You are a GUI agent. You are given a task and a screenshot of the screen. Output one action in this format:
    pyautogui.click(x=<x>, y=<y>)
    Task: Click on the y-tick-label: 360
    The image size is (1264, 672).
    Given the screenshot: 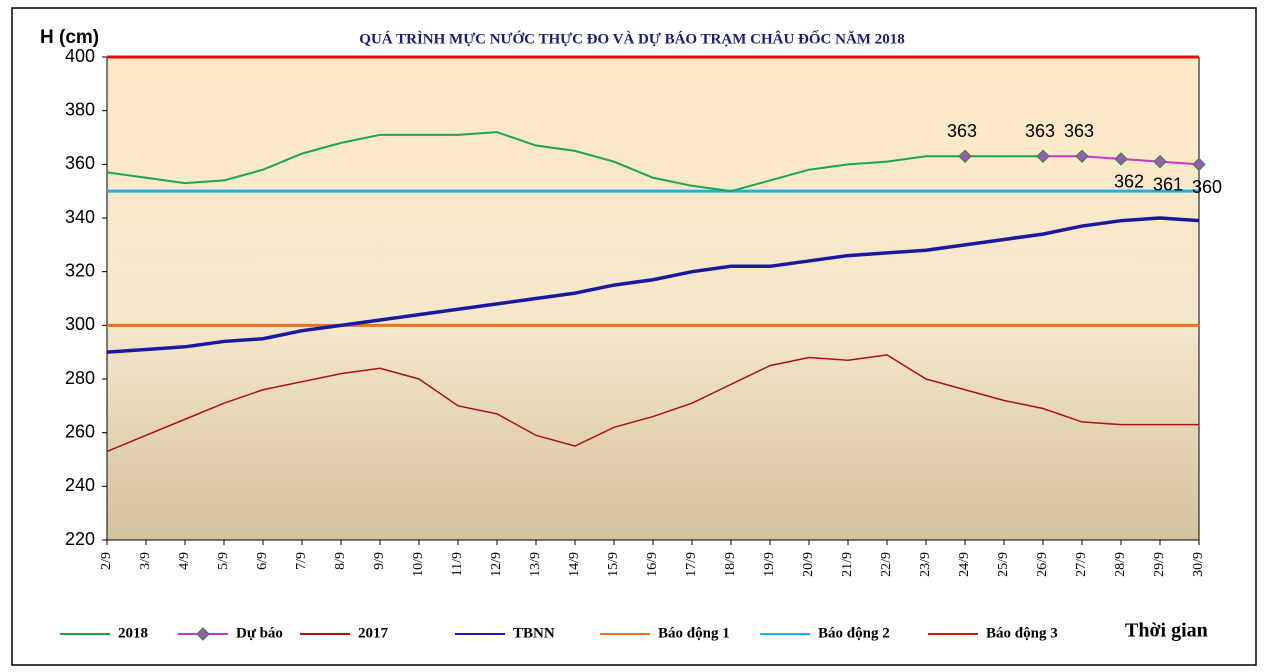 What is the action you would take?
    pyautogui.click(x=80, y=163)
    